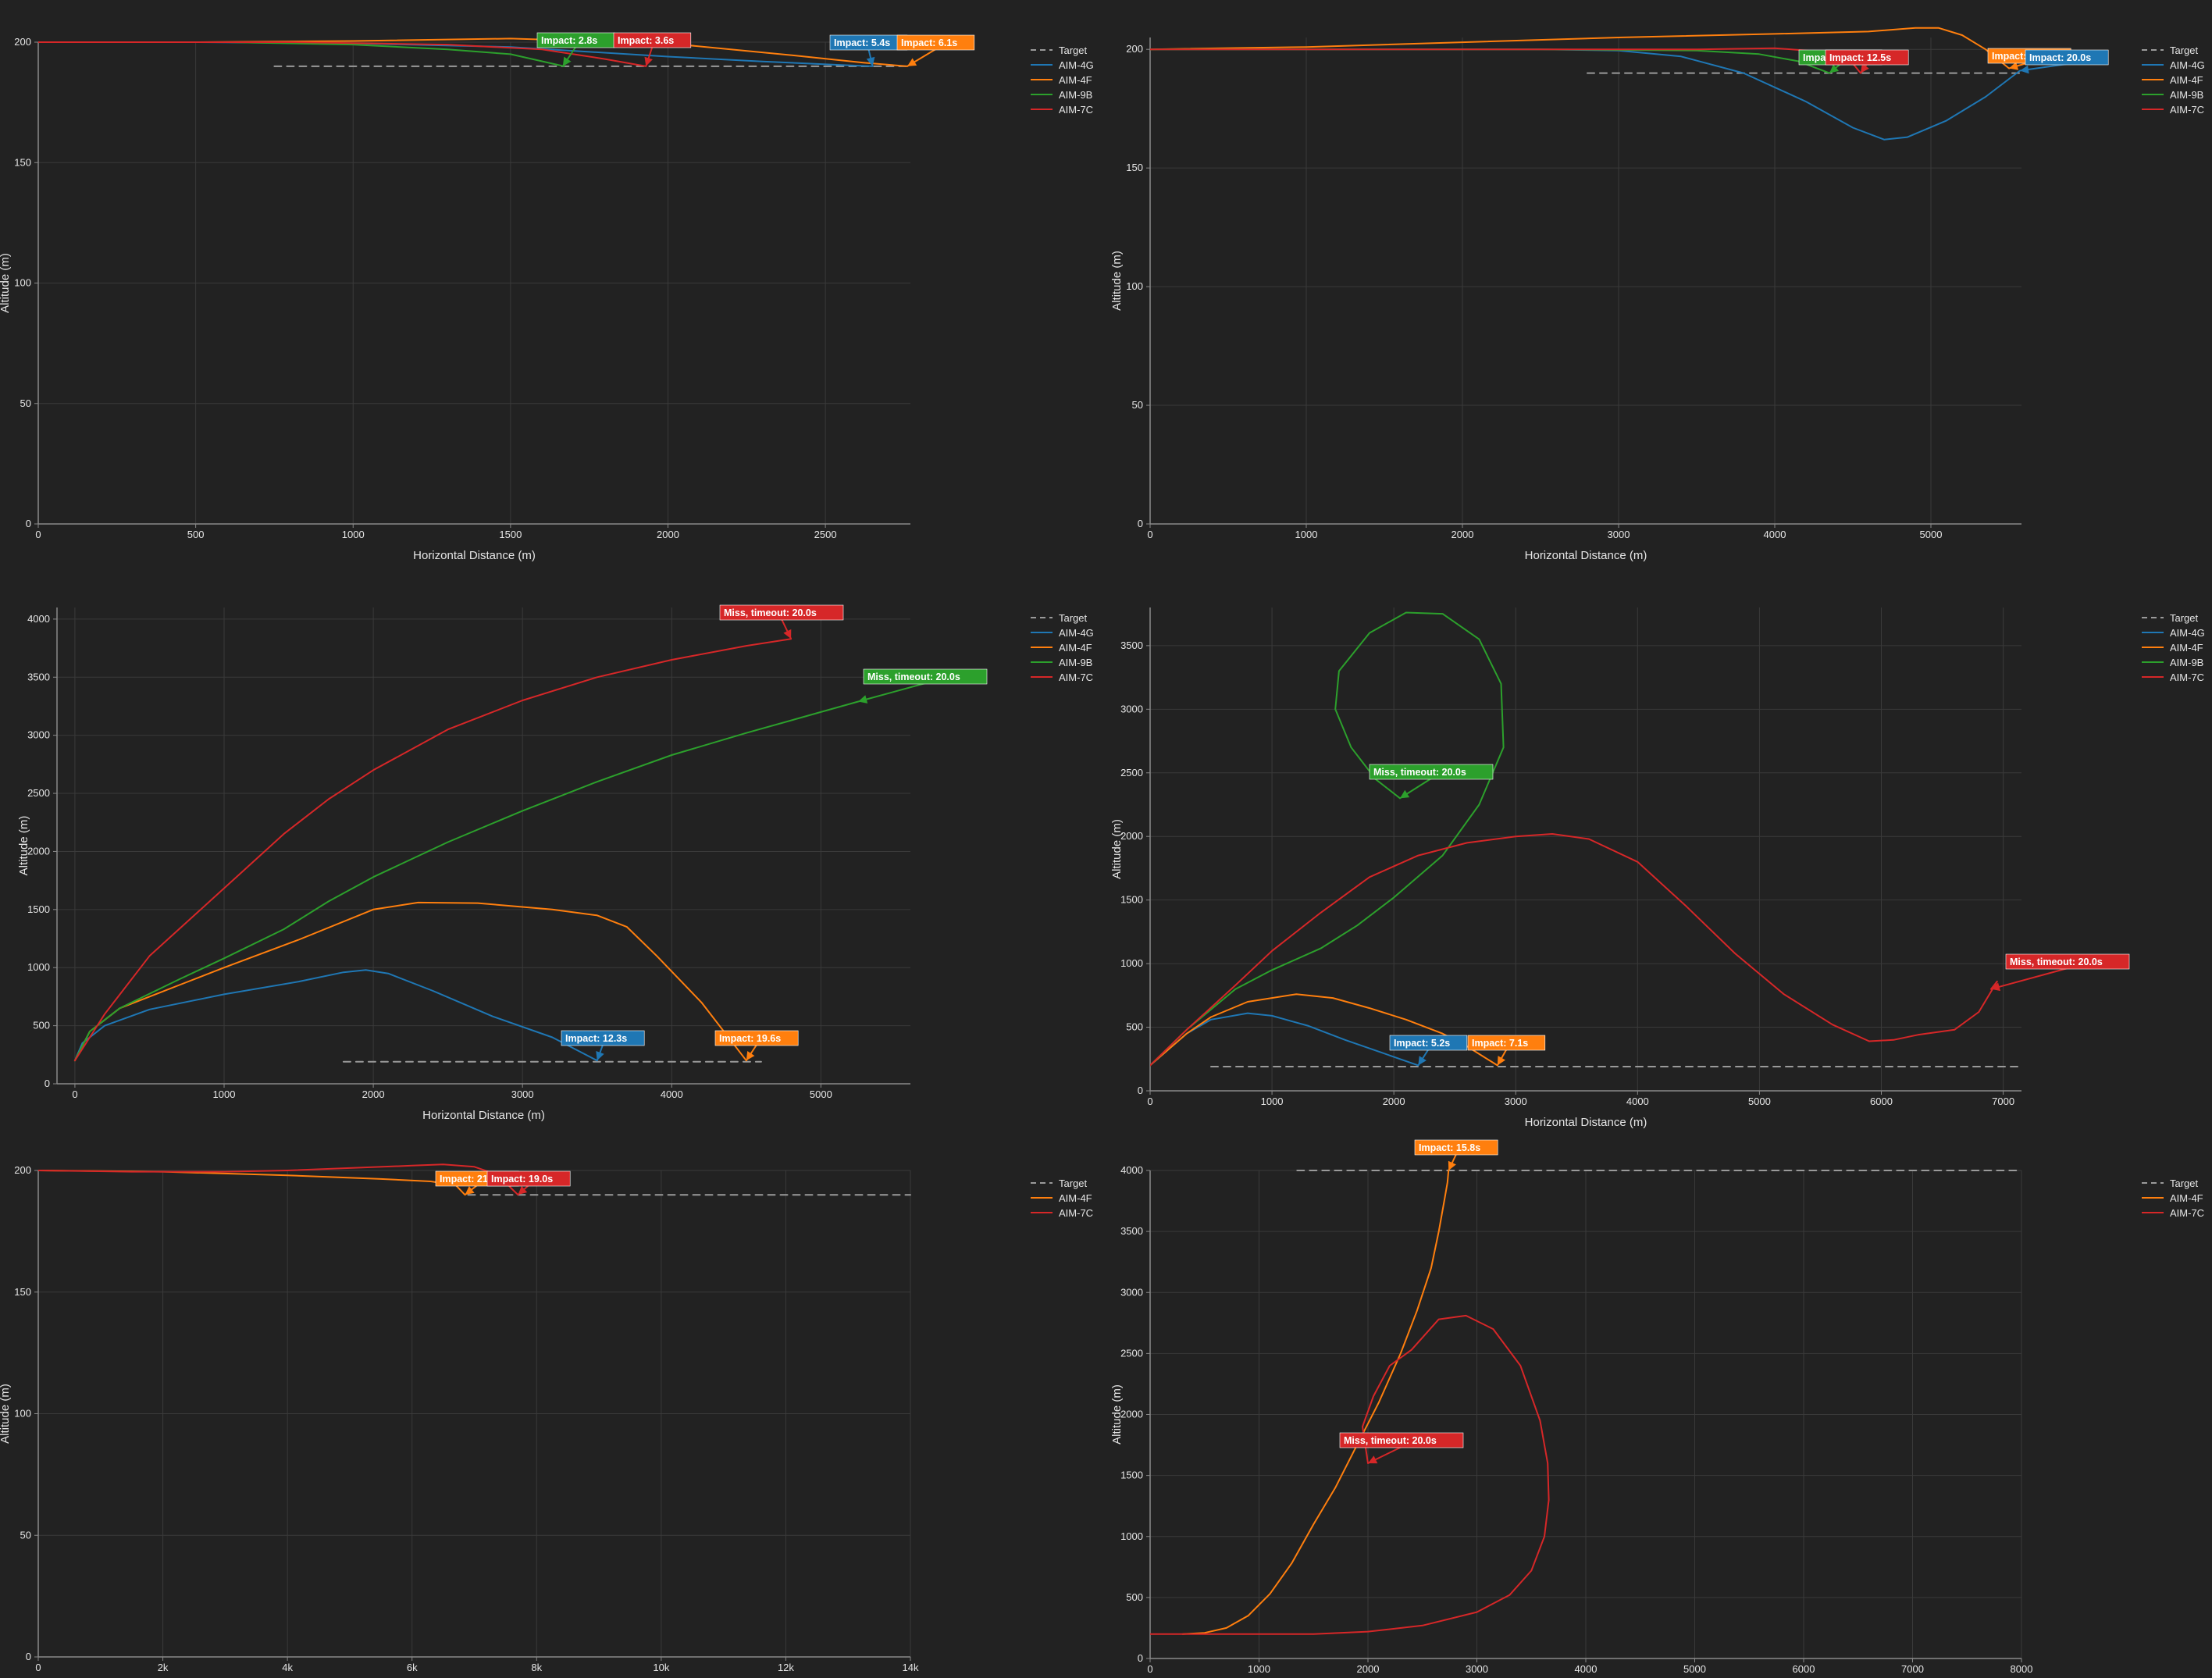 Image resolution: width=2212 pixels, height=1678 pixels. What do you see at coordinates (569, 40) in the screenshot?
I see `annotation-label: Impact: 2.8s` at bounding box center [569, 40].